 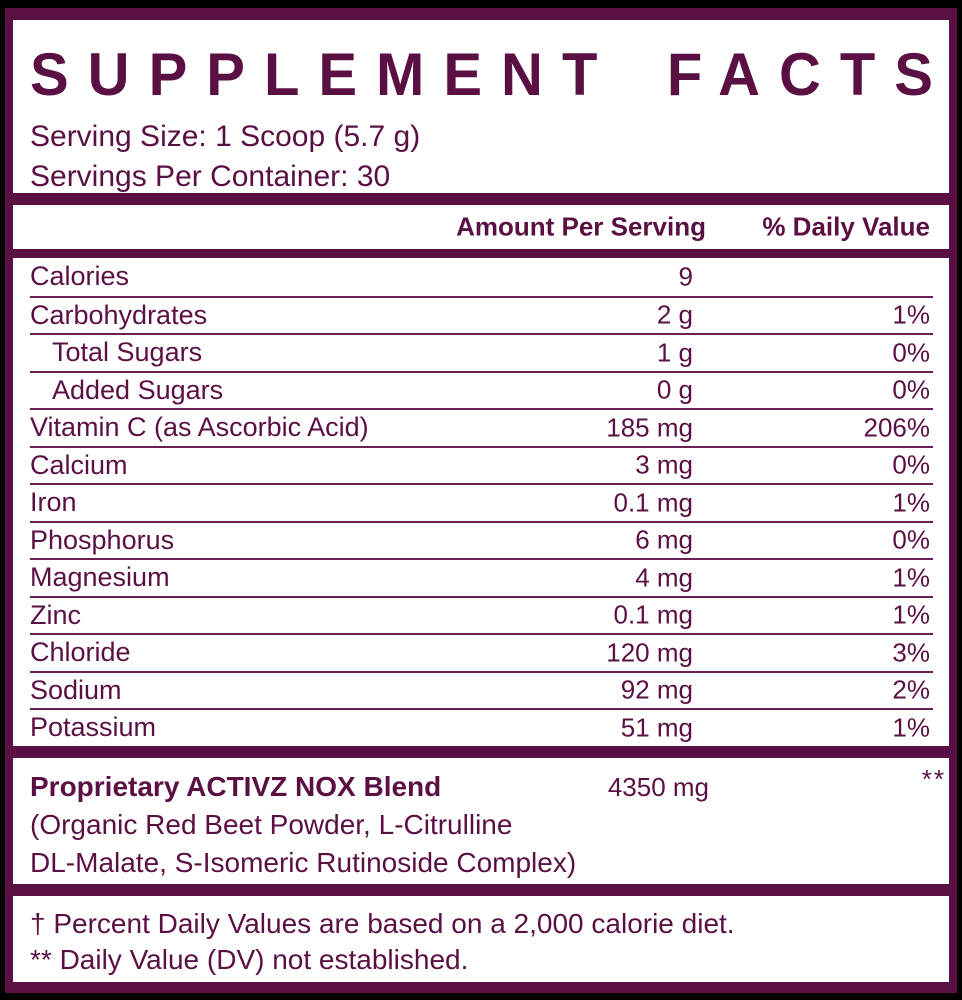 I want to click on dv-not-established-footnote: ** Daily Value (DV) not established., so click(x=249, y=959).